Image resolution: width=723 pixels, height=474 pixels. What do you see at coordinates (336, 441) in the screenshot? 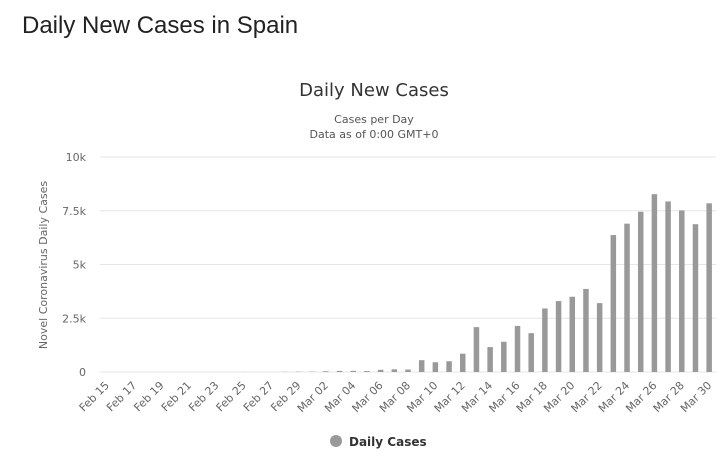
I see `legend-marker-icon` at bounding box center [336, 441].